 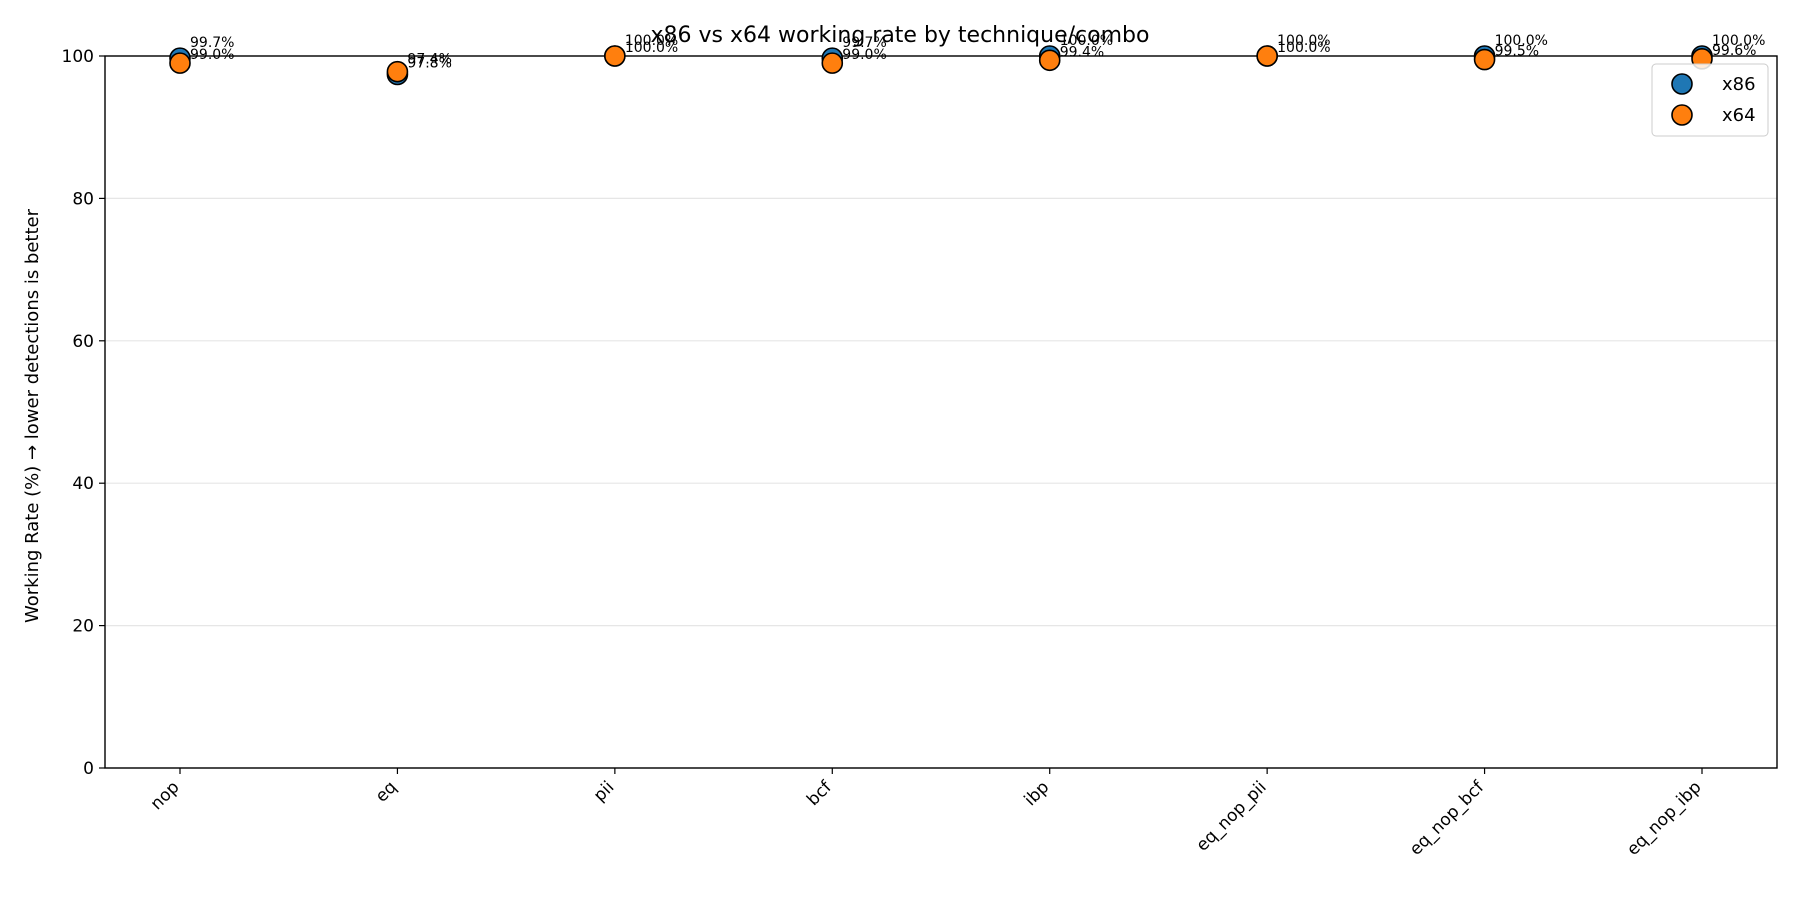 I want to click on y-tick-label: 80, so click(x=83, y=199).